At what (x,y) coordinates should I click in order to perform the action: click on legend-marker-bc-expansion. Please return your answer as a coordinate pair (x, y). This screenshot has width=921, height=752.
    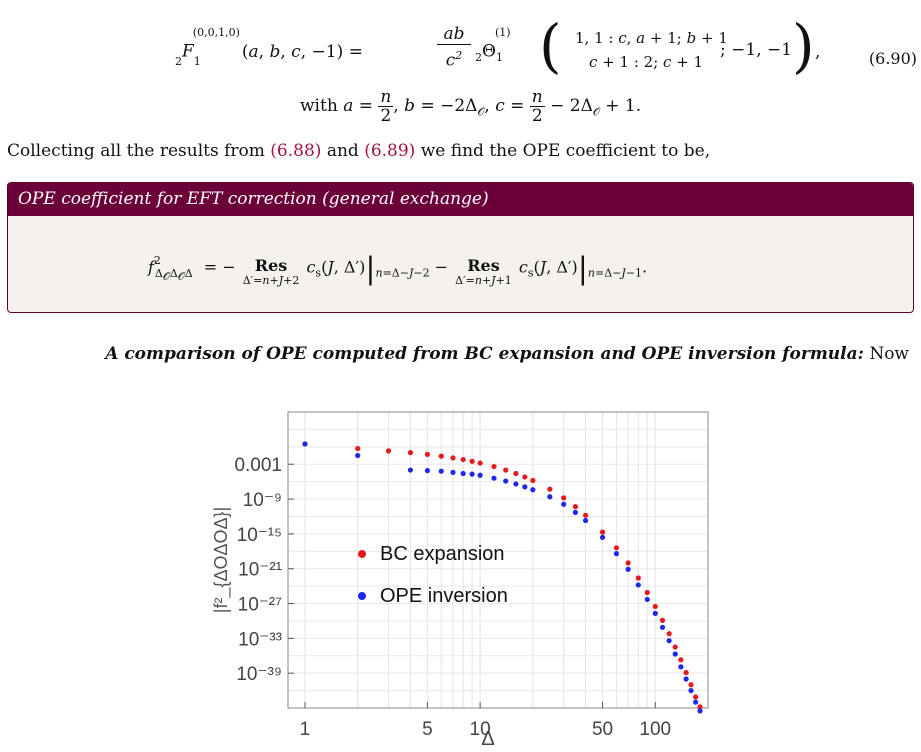
    Looking at the image, I should click on (362, 554).